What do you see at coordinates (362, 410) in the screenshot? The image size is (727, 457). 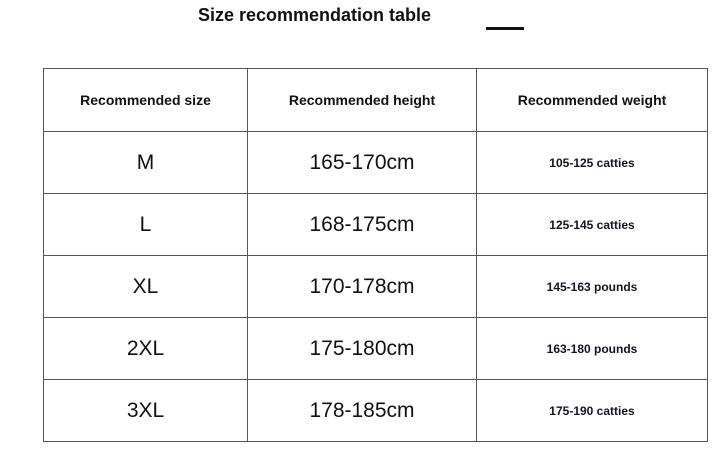 I see `cell-height: 178-185cm` at bounding box center [362, 410].